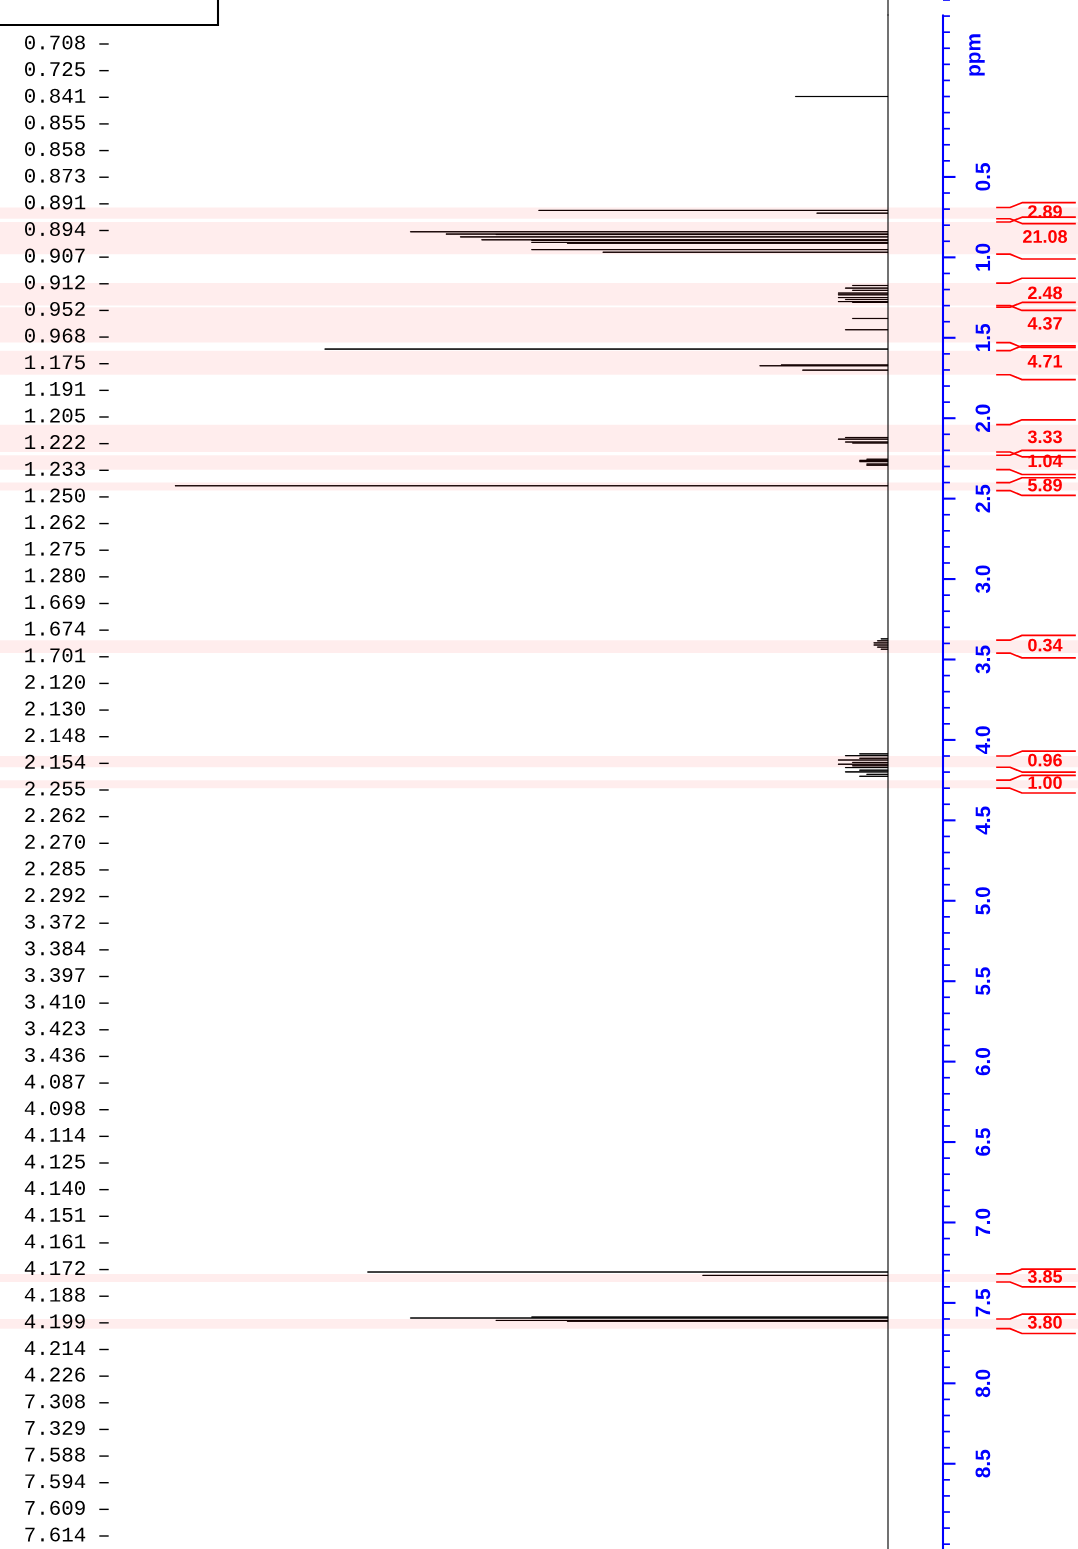  I want to click on band-label: 0.96, so click(1045, 760).